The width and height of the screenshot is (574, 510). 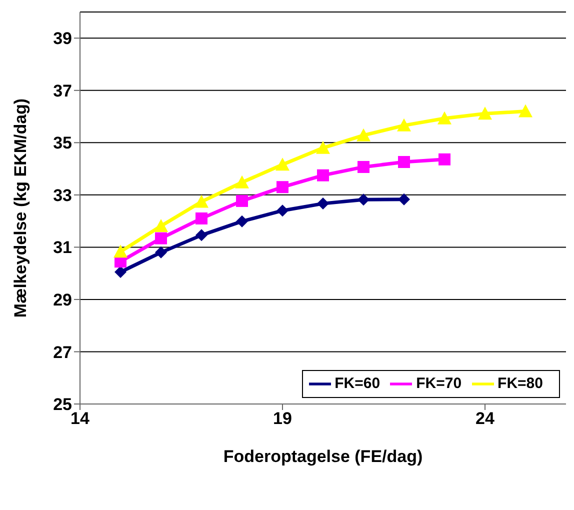 What do you see at coordinates (62, 352) in the screenshot?
I see `y-tick-label: 27` at bounding box center [62, 352].